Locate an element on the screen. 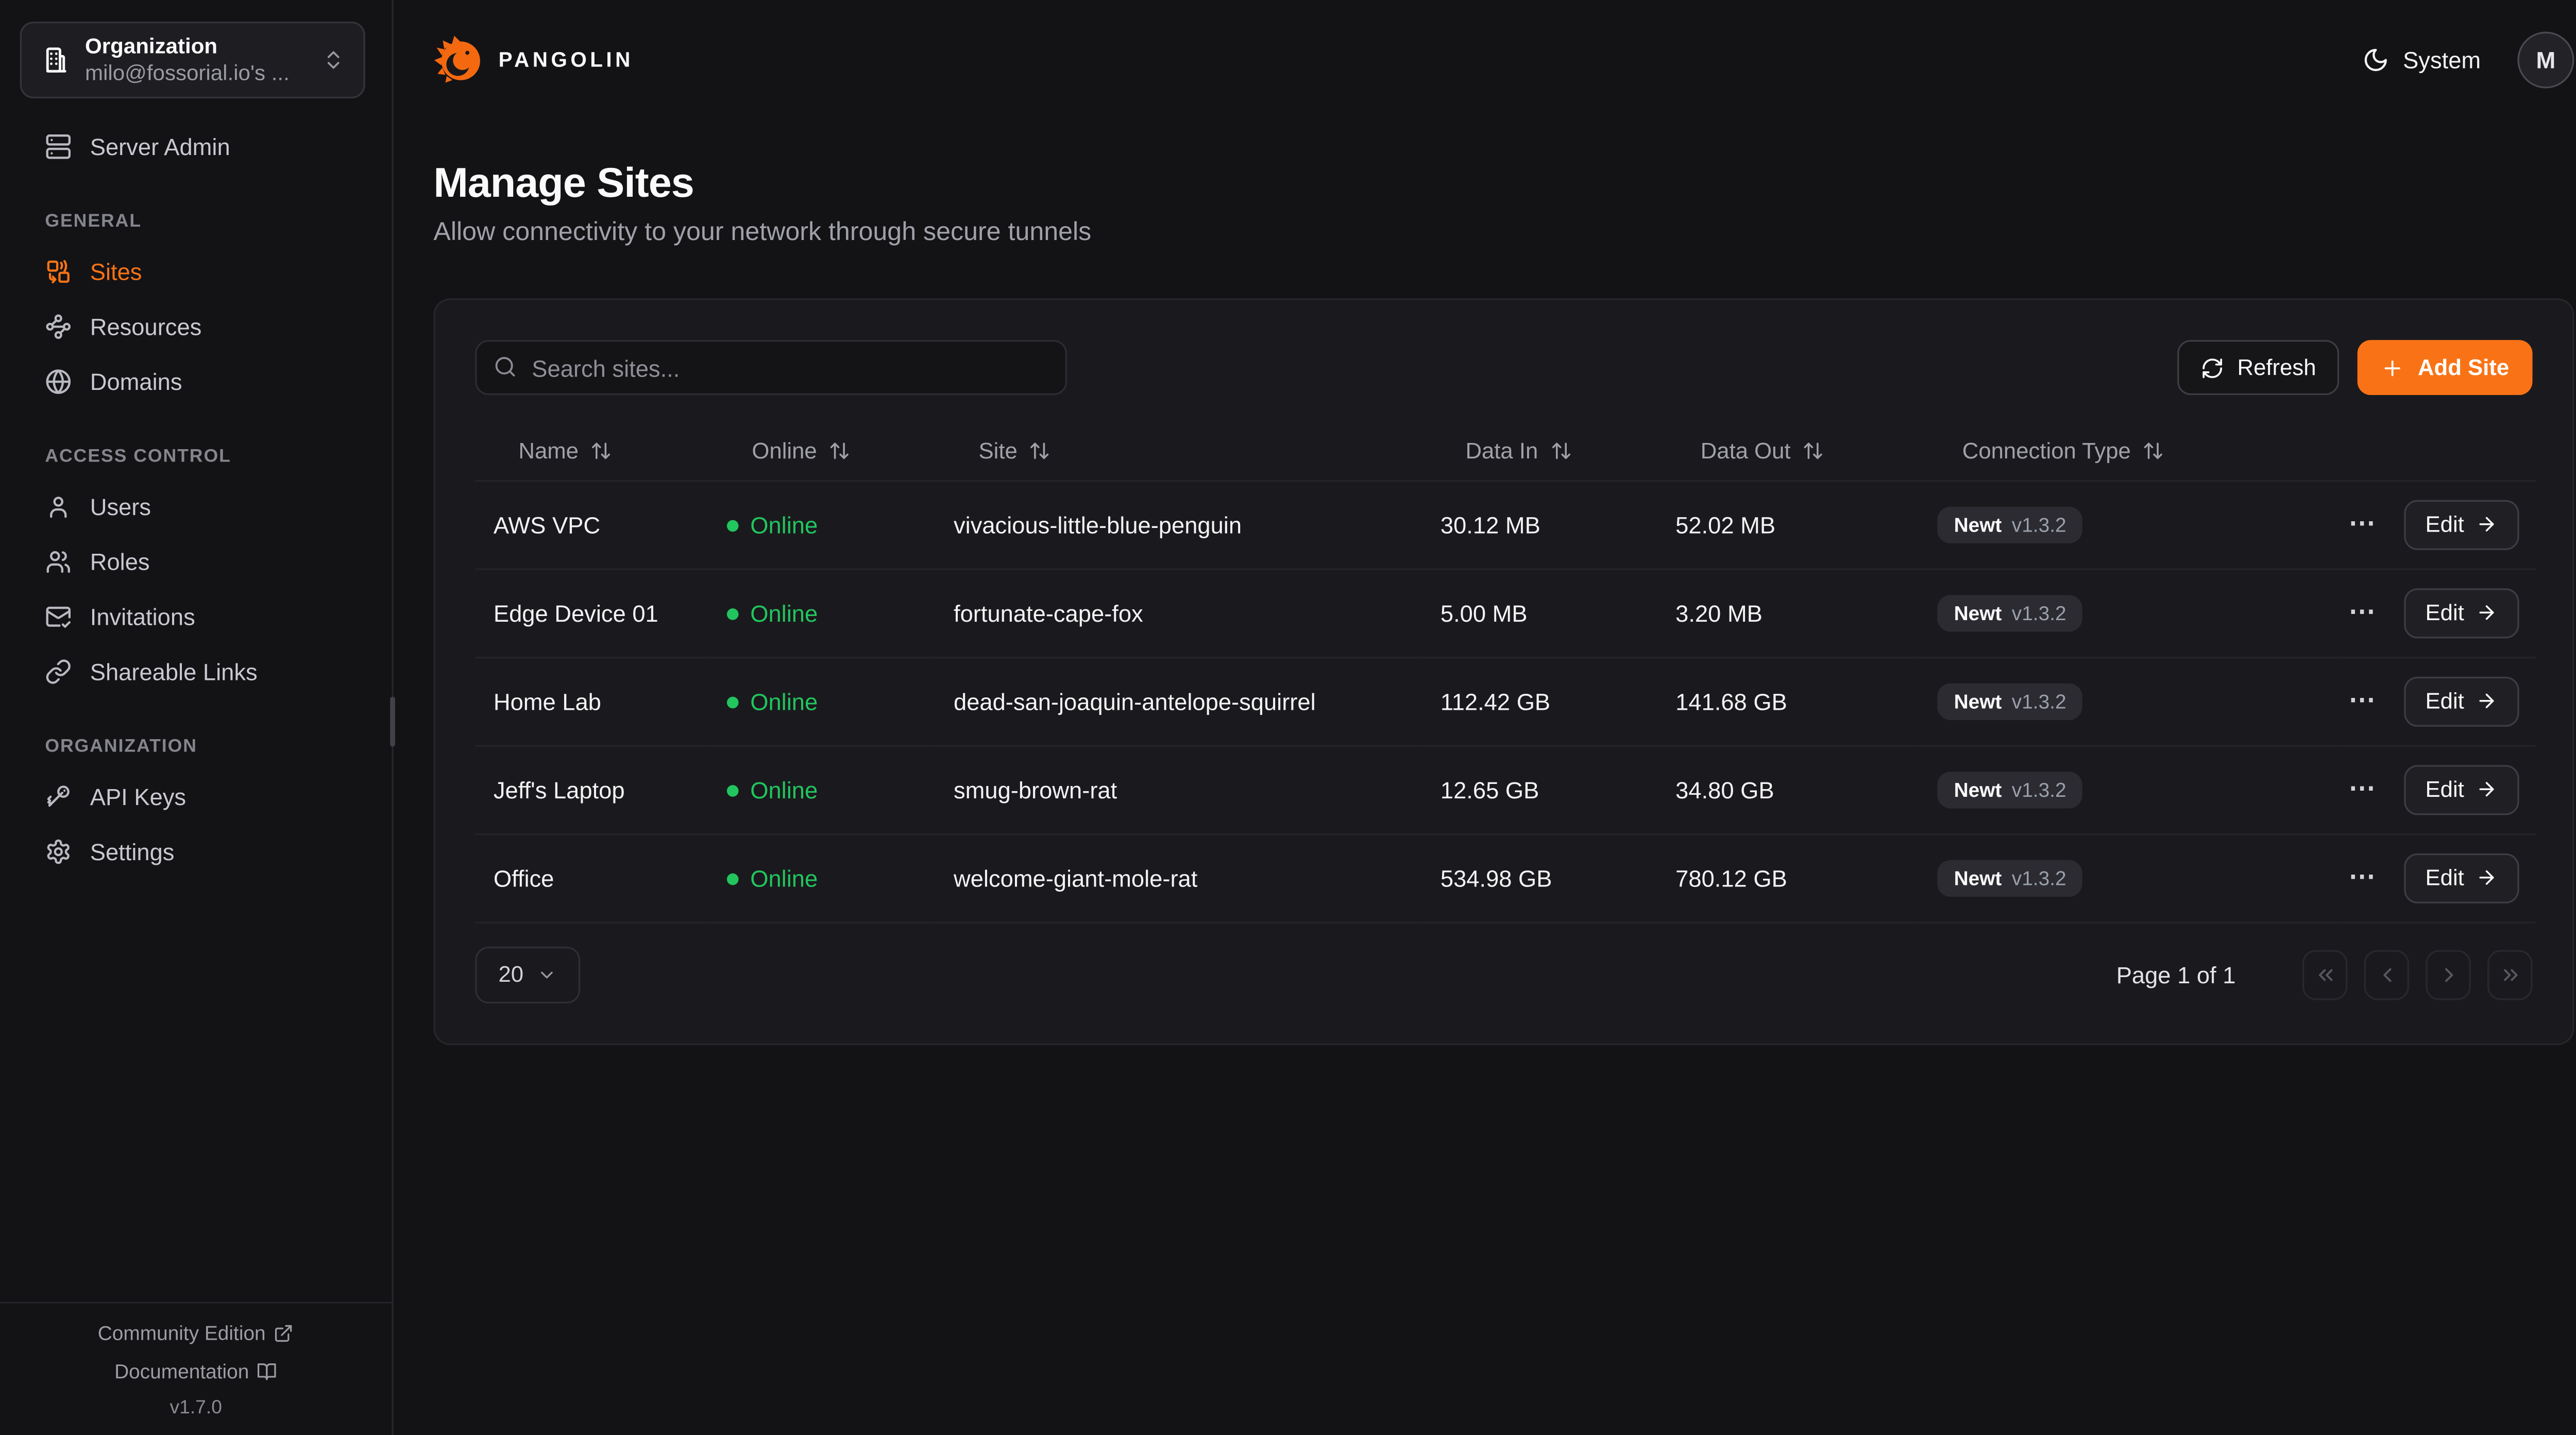  add-site-button: Add Site is located at coordinates (2445, 367).